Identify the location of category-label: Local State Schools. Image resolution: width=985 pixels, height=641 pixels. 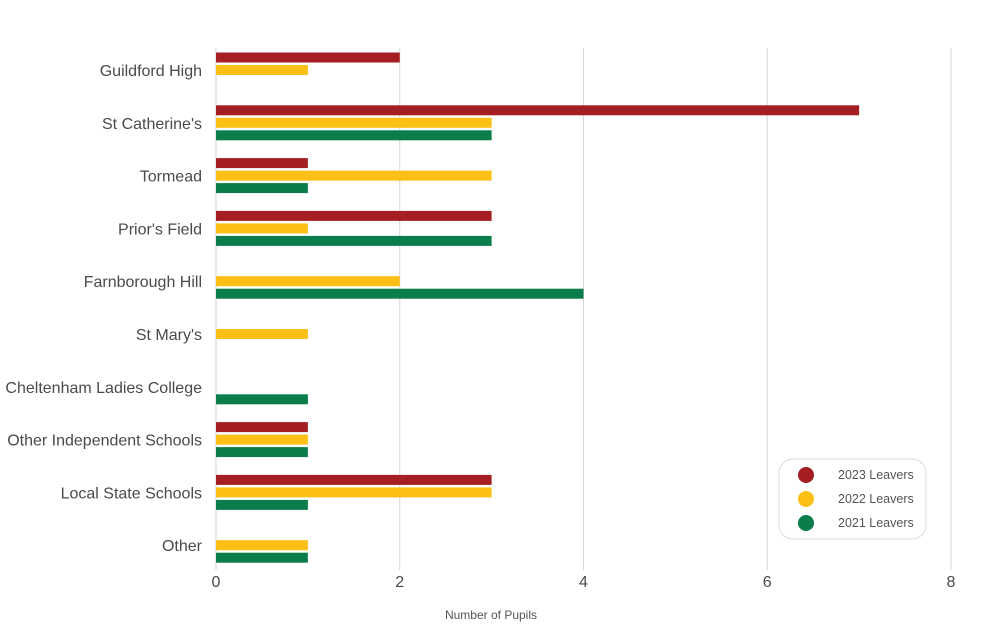
(131, 493).